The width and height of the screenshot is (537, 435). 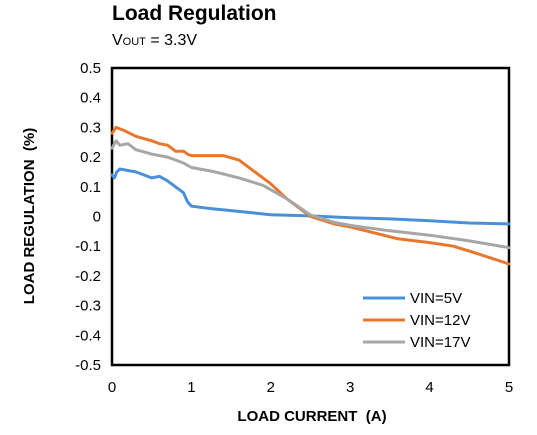 What do you see at coordinates (90, 157) in the screenshot?
I see `y-tick-label: 0.2` at bounding box center [90, 157].